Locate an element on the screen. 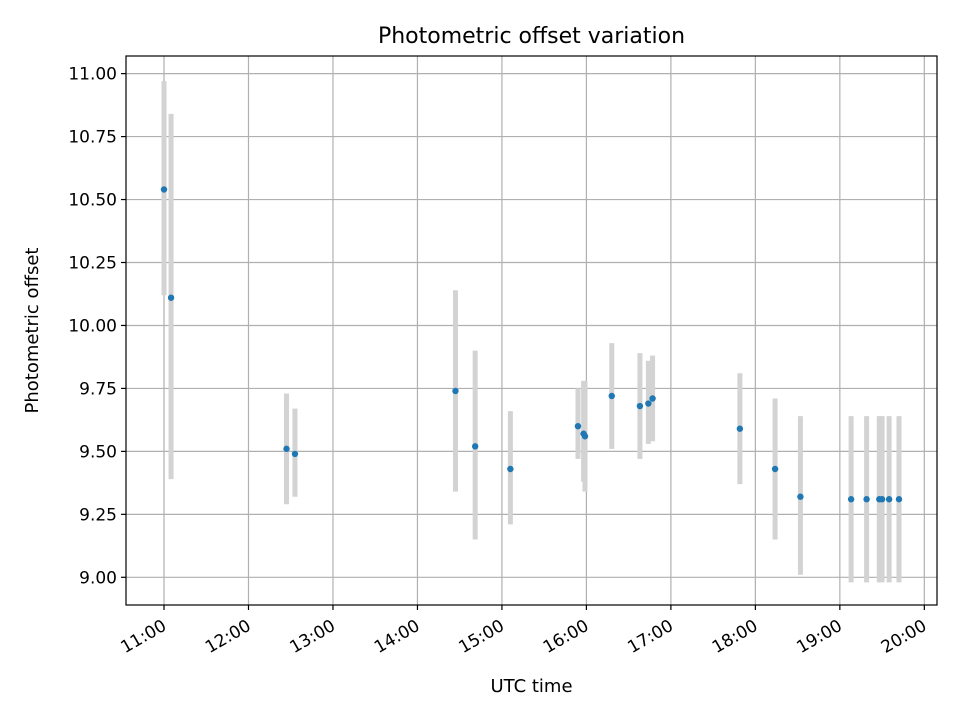  y-tick-label: 11.00 is located at coordinates (92, 75).